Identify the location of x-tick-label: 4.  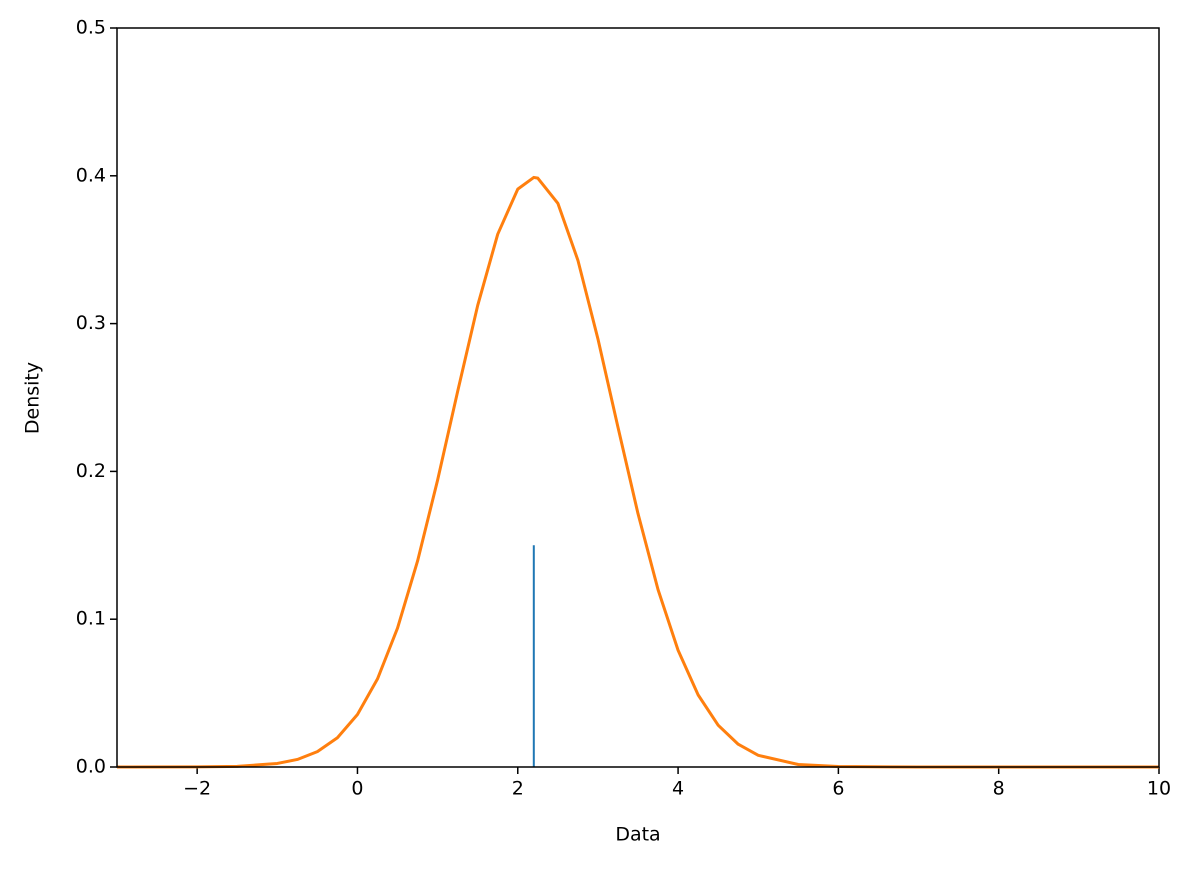
(678, 789).